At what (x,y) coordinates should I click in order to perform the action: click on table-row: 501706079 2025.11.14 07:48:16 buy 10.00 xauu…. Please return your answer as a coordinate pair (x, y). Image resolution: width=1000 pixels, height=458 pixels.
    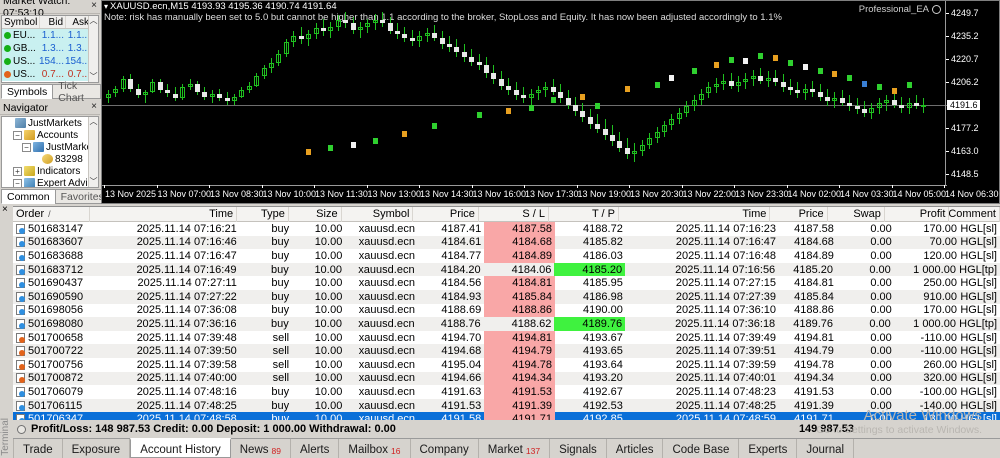
    Looking at the image, I should click on (506, 392).